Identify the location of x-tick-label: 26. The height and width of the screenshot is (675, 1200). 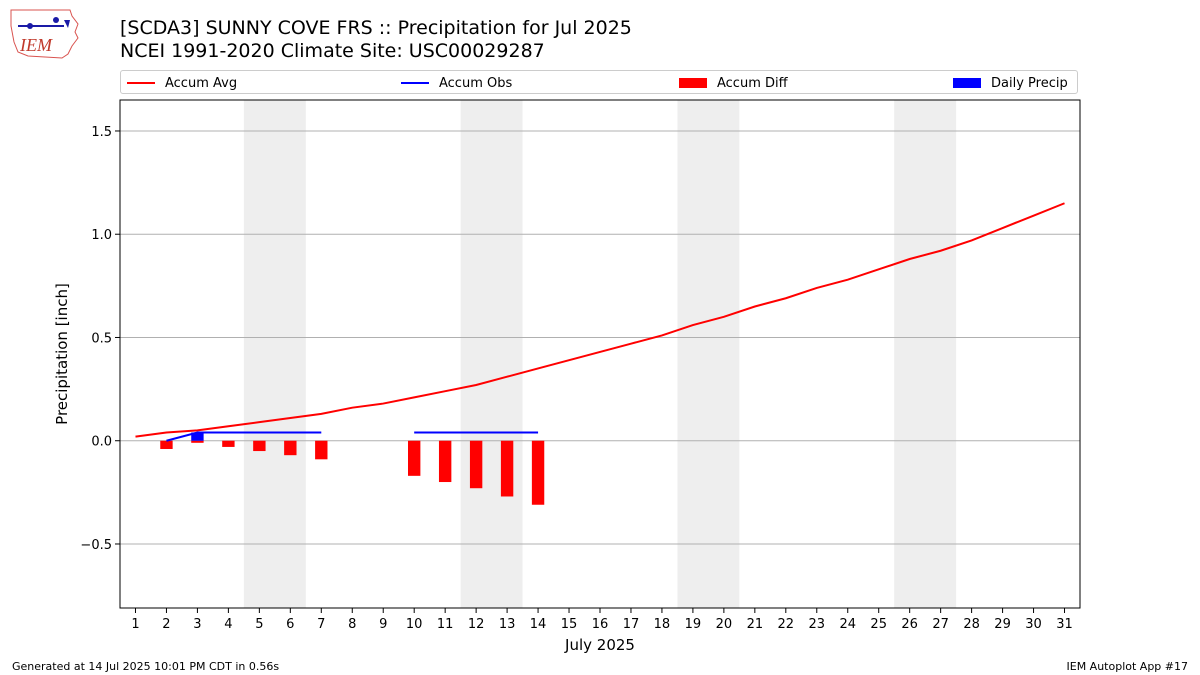
(909, 624).